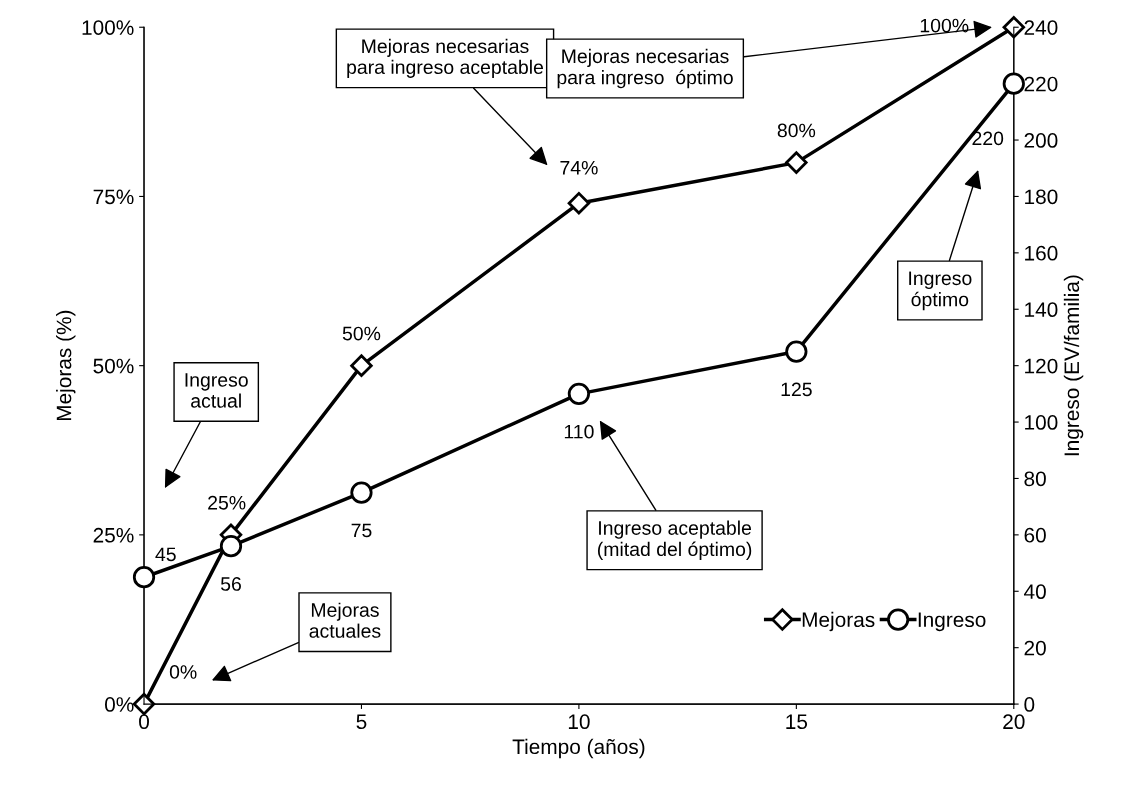  I want to click on data-label: 100%, so click(944, 25).